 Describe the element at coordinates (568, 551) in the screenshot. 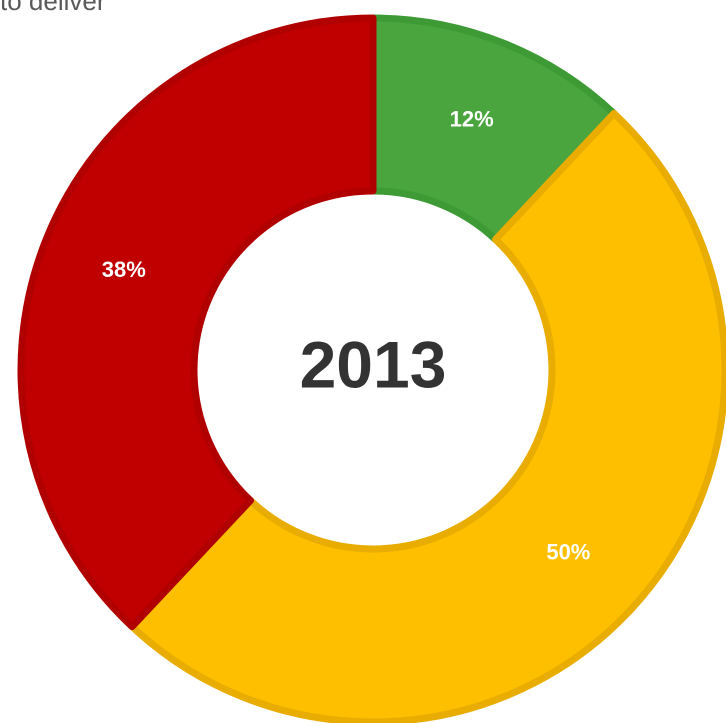

I see `slice-label-50: 50%` at that location.